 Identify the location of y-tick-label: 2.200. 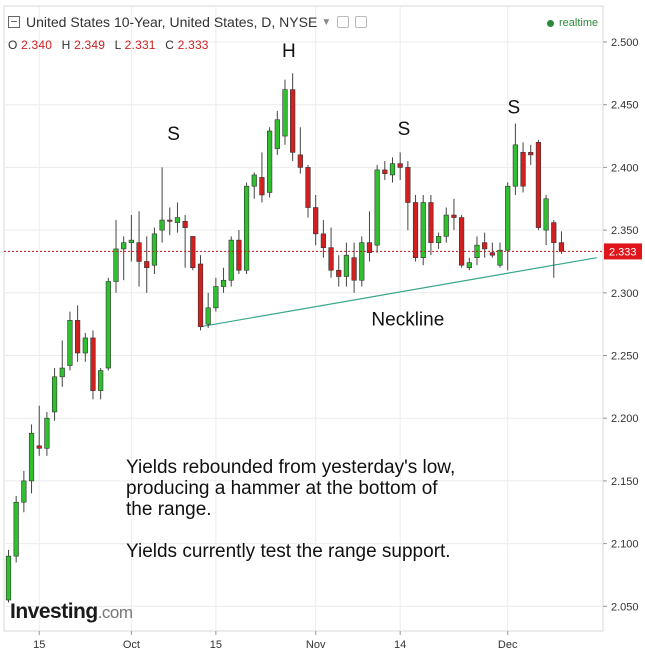
(625, 419).